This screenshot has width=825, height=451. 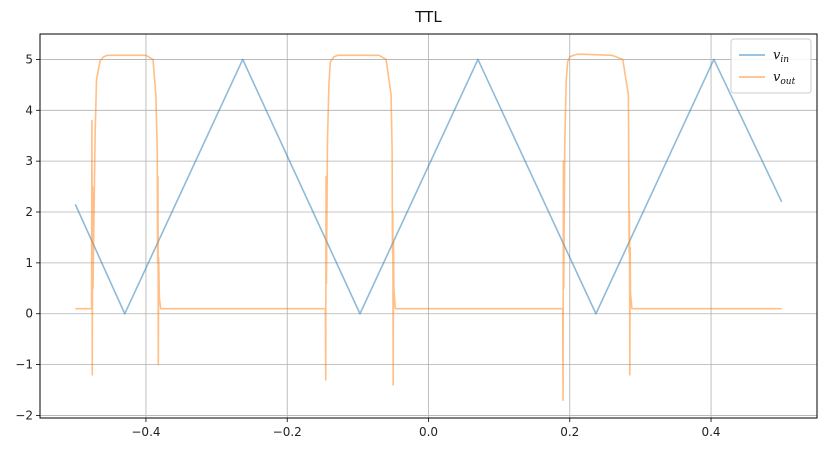 What do you see at coordinates (428, 17) in the screenshot?
I see `chart-title: TTL` at bounding box center [428, 17].